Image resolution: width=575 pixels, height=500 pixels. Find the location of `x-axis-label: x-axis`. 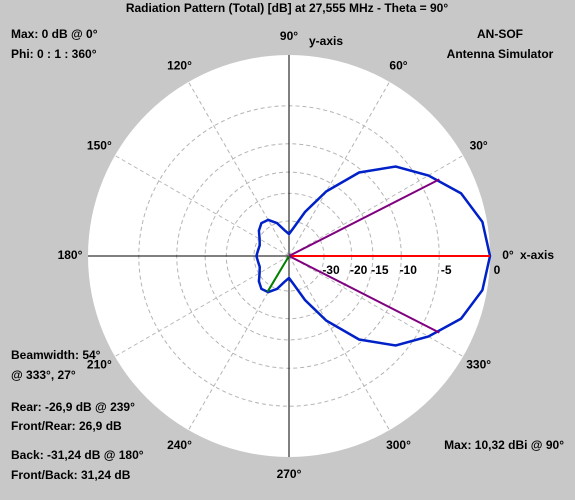

x-axis-label: x-axis is located at coordinates (537, 255).